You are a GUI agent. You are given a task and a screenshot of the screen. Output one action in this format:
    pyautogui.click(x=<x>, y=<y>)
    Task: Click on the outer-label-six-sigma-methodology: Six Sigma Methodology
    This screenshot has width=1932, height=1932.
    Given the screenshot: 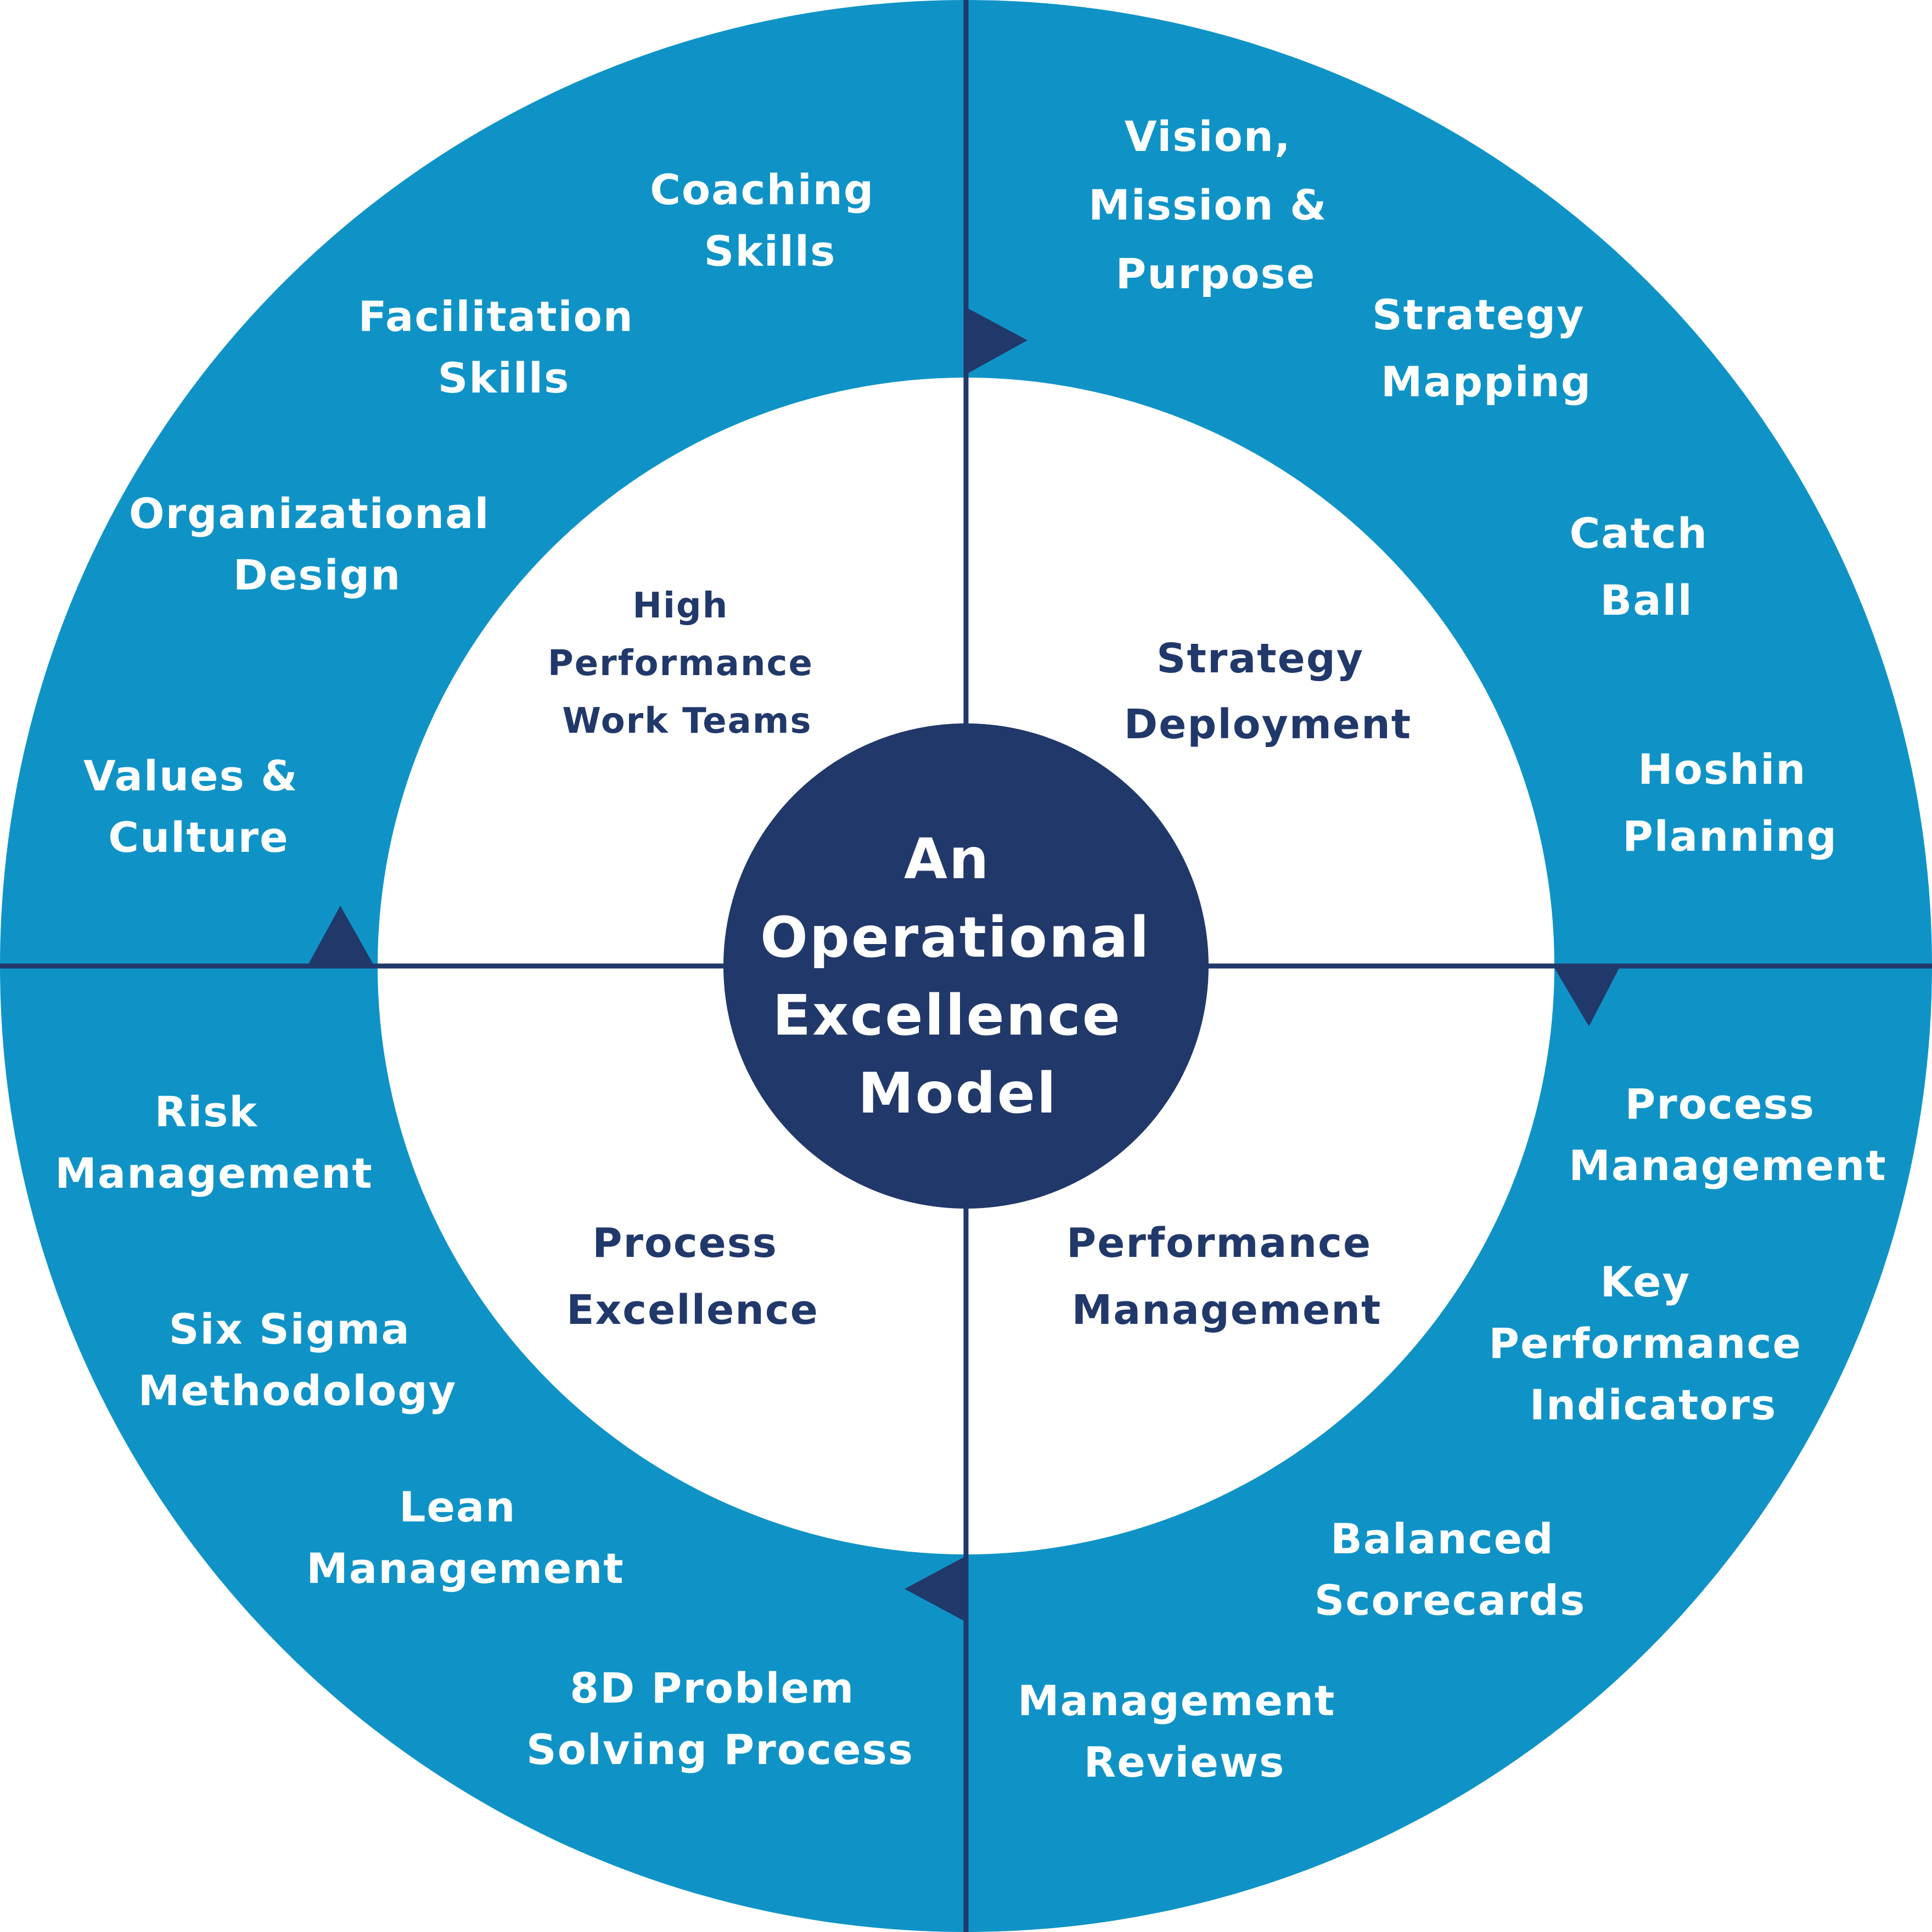 What is the action you would take?
    pyautogui.click(x=297, y=1360)
    